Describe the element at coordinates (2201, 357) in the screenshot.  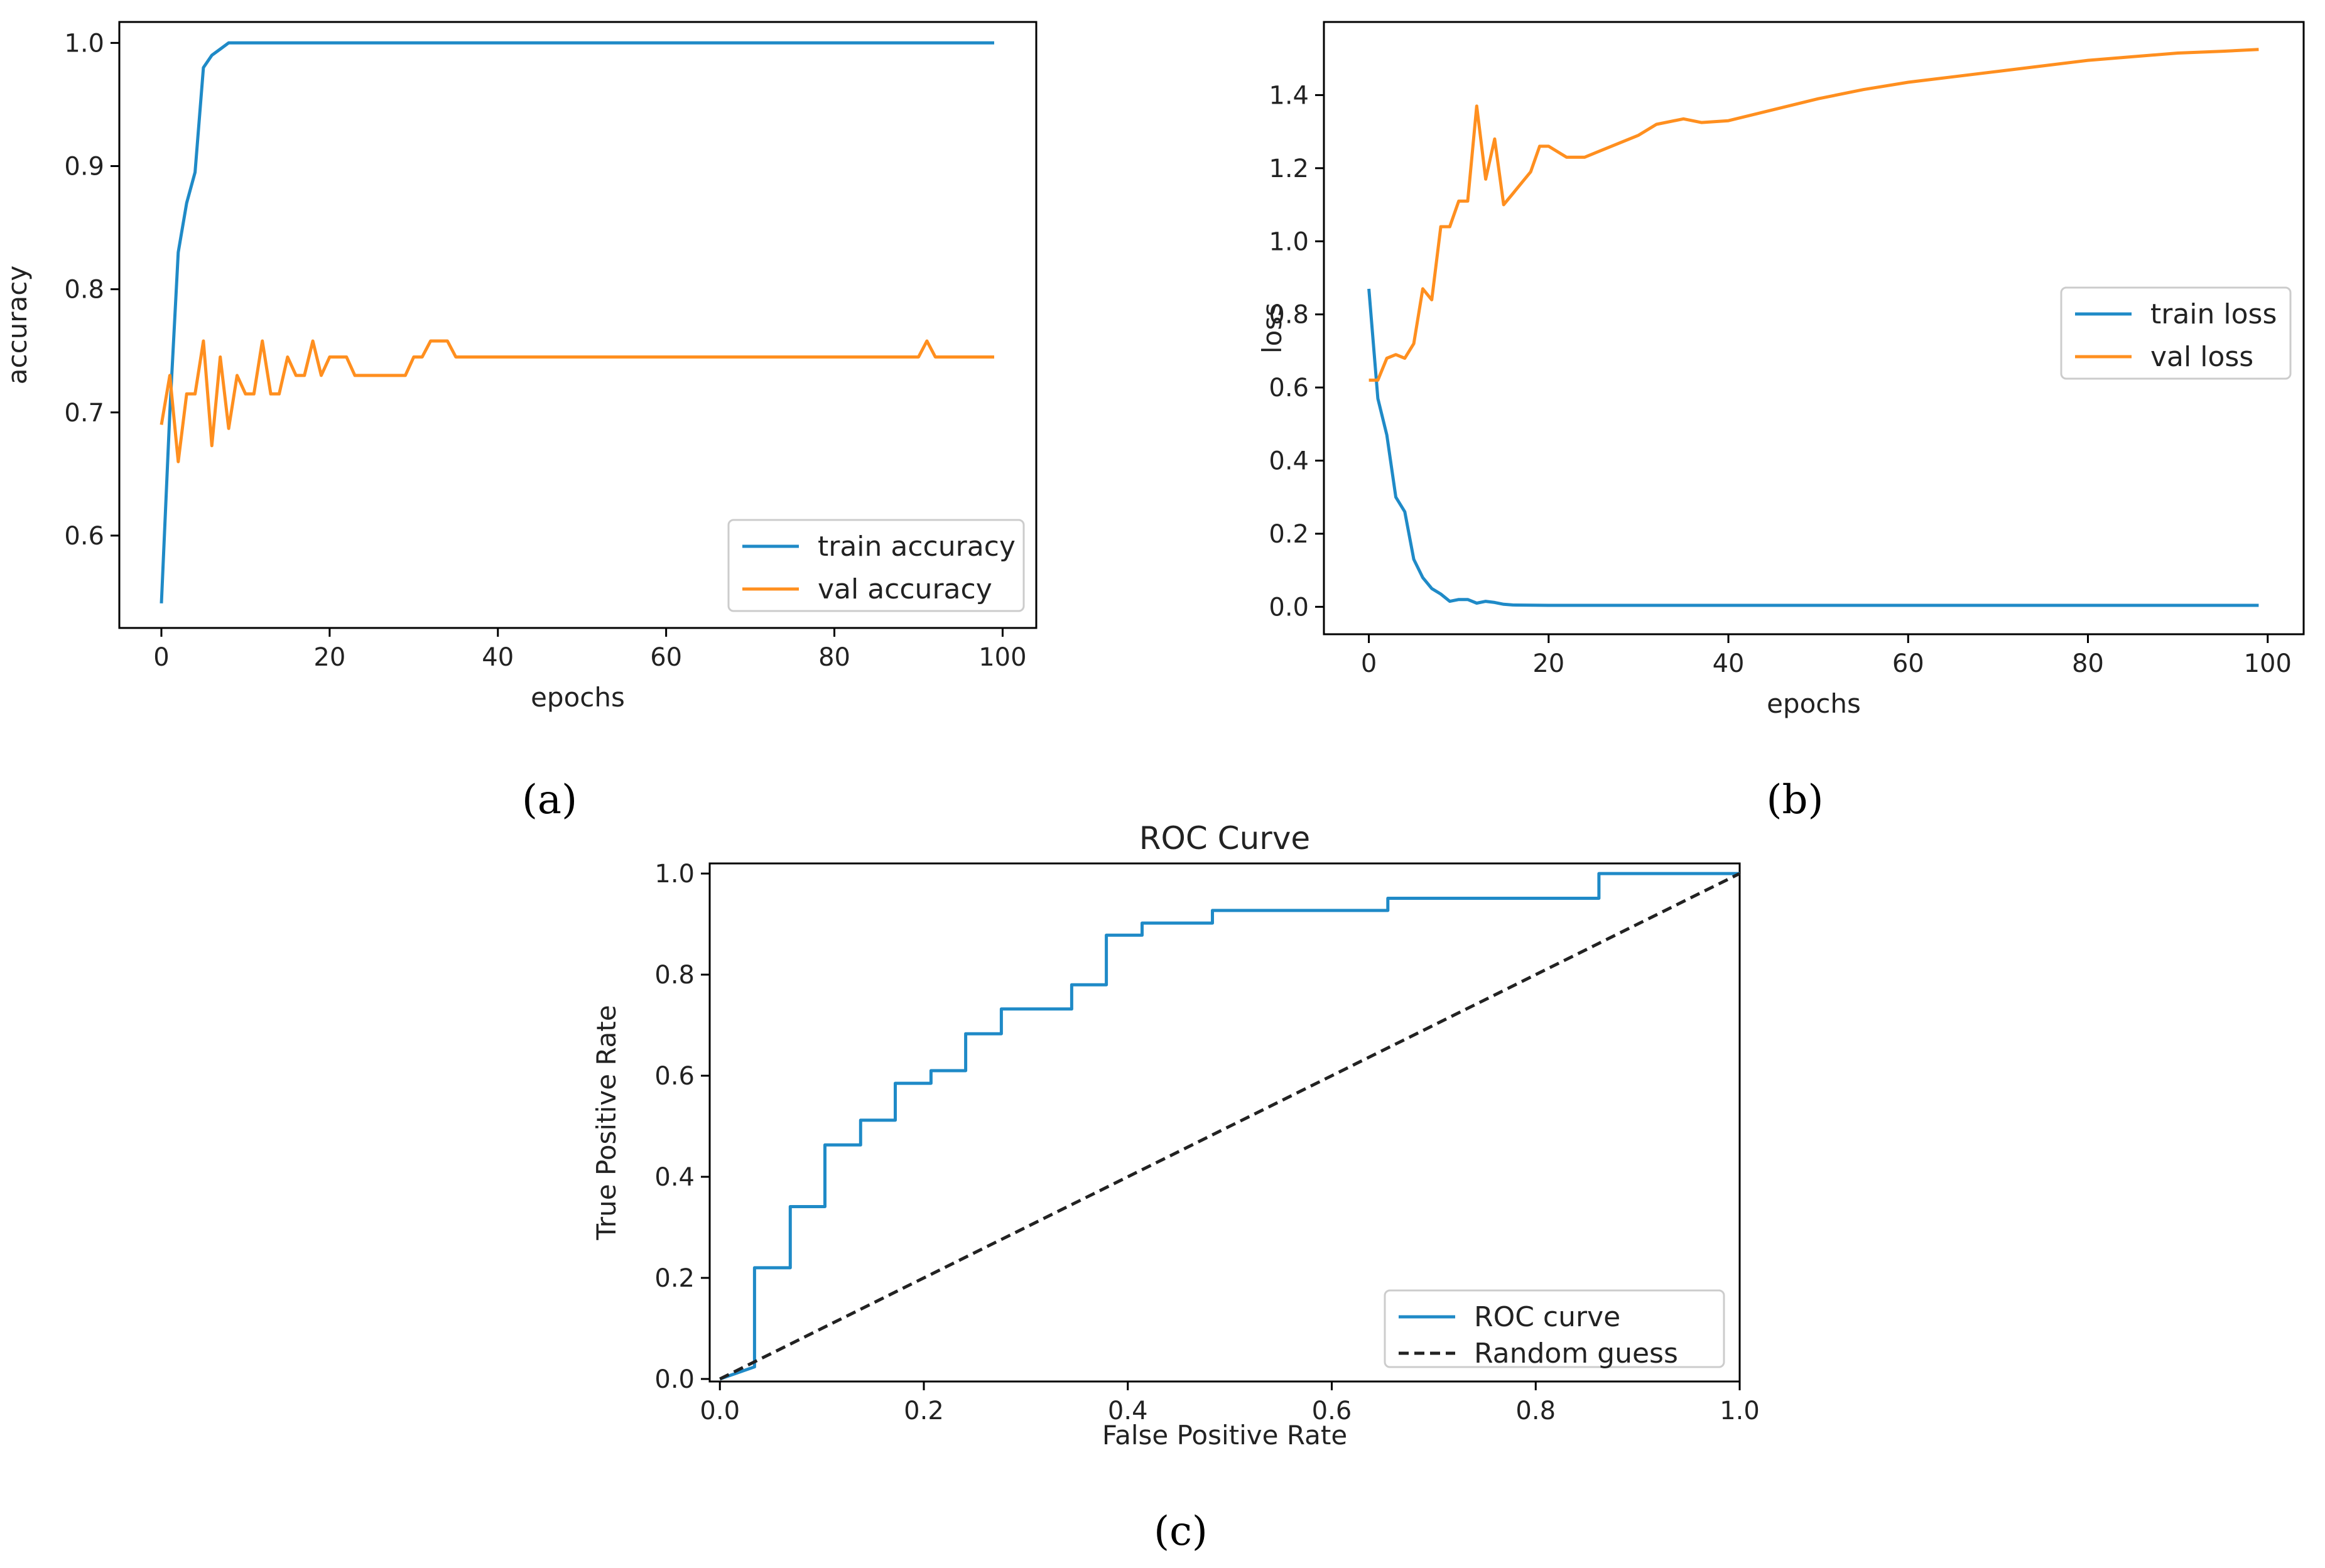
I see `legend-label: val loss` at that location.